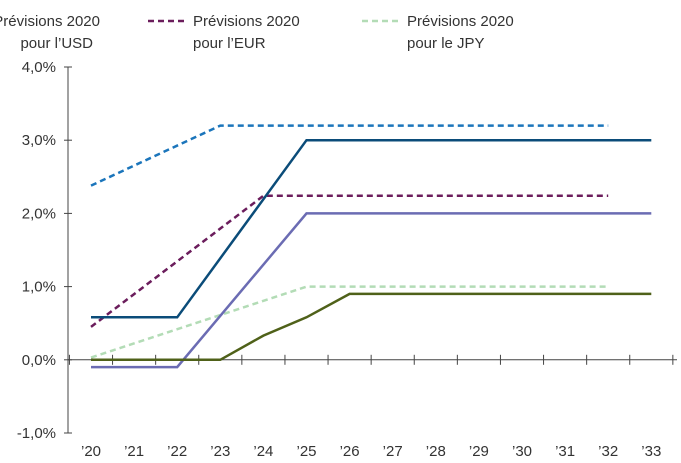 This screenshot has width=681, height=463. Describe the element at coordinates (393, 451) in the screenshot. I see `x-tick-label: ’27` at that location.